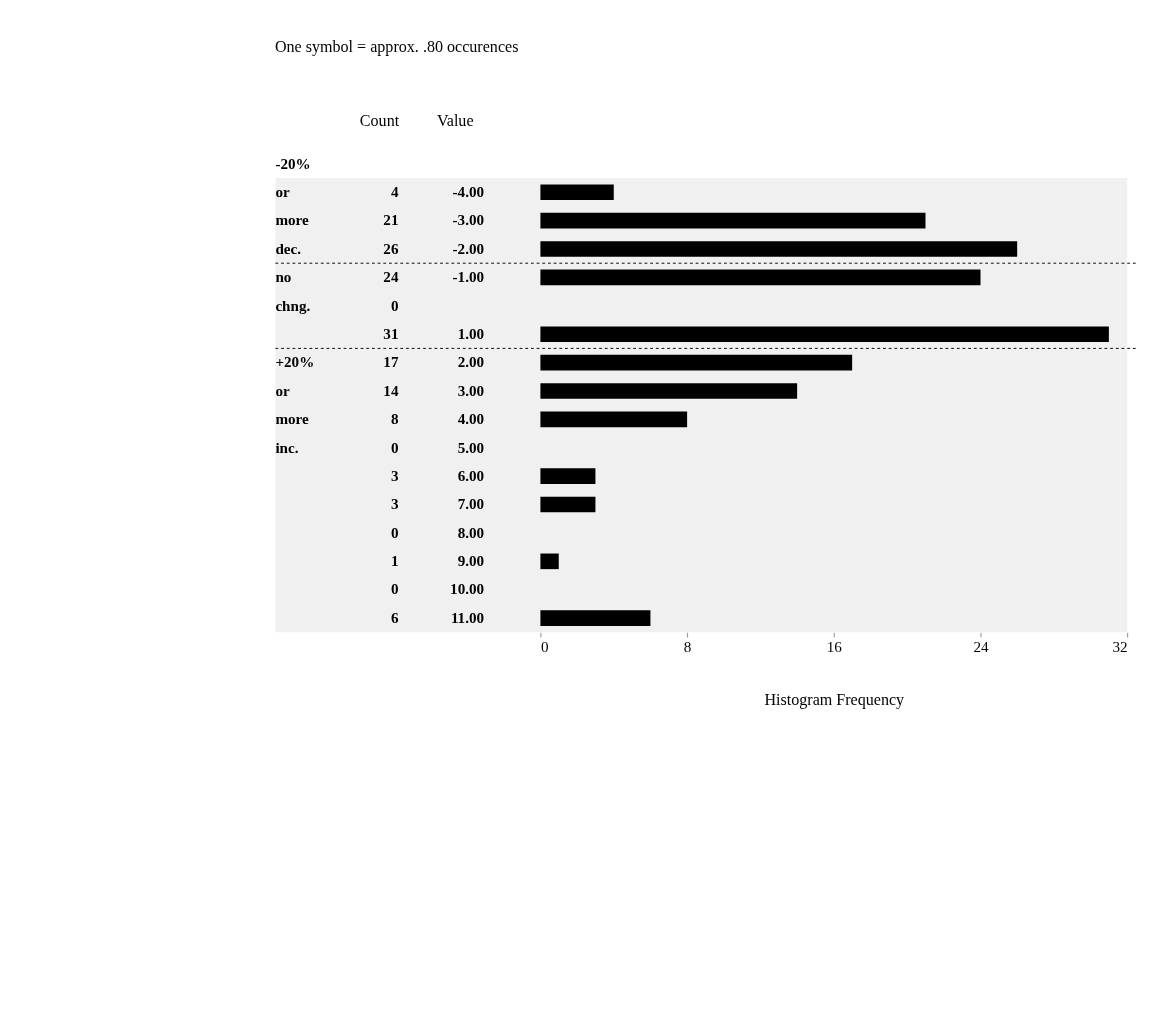 The height and width of the screenshot is (1018, 1166). I want to click on y-tick-label: 4.00, so click(471, 419).